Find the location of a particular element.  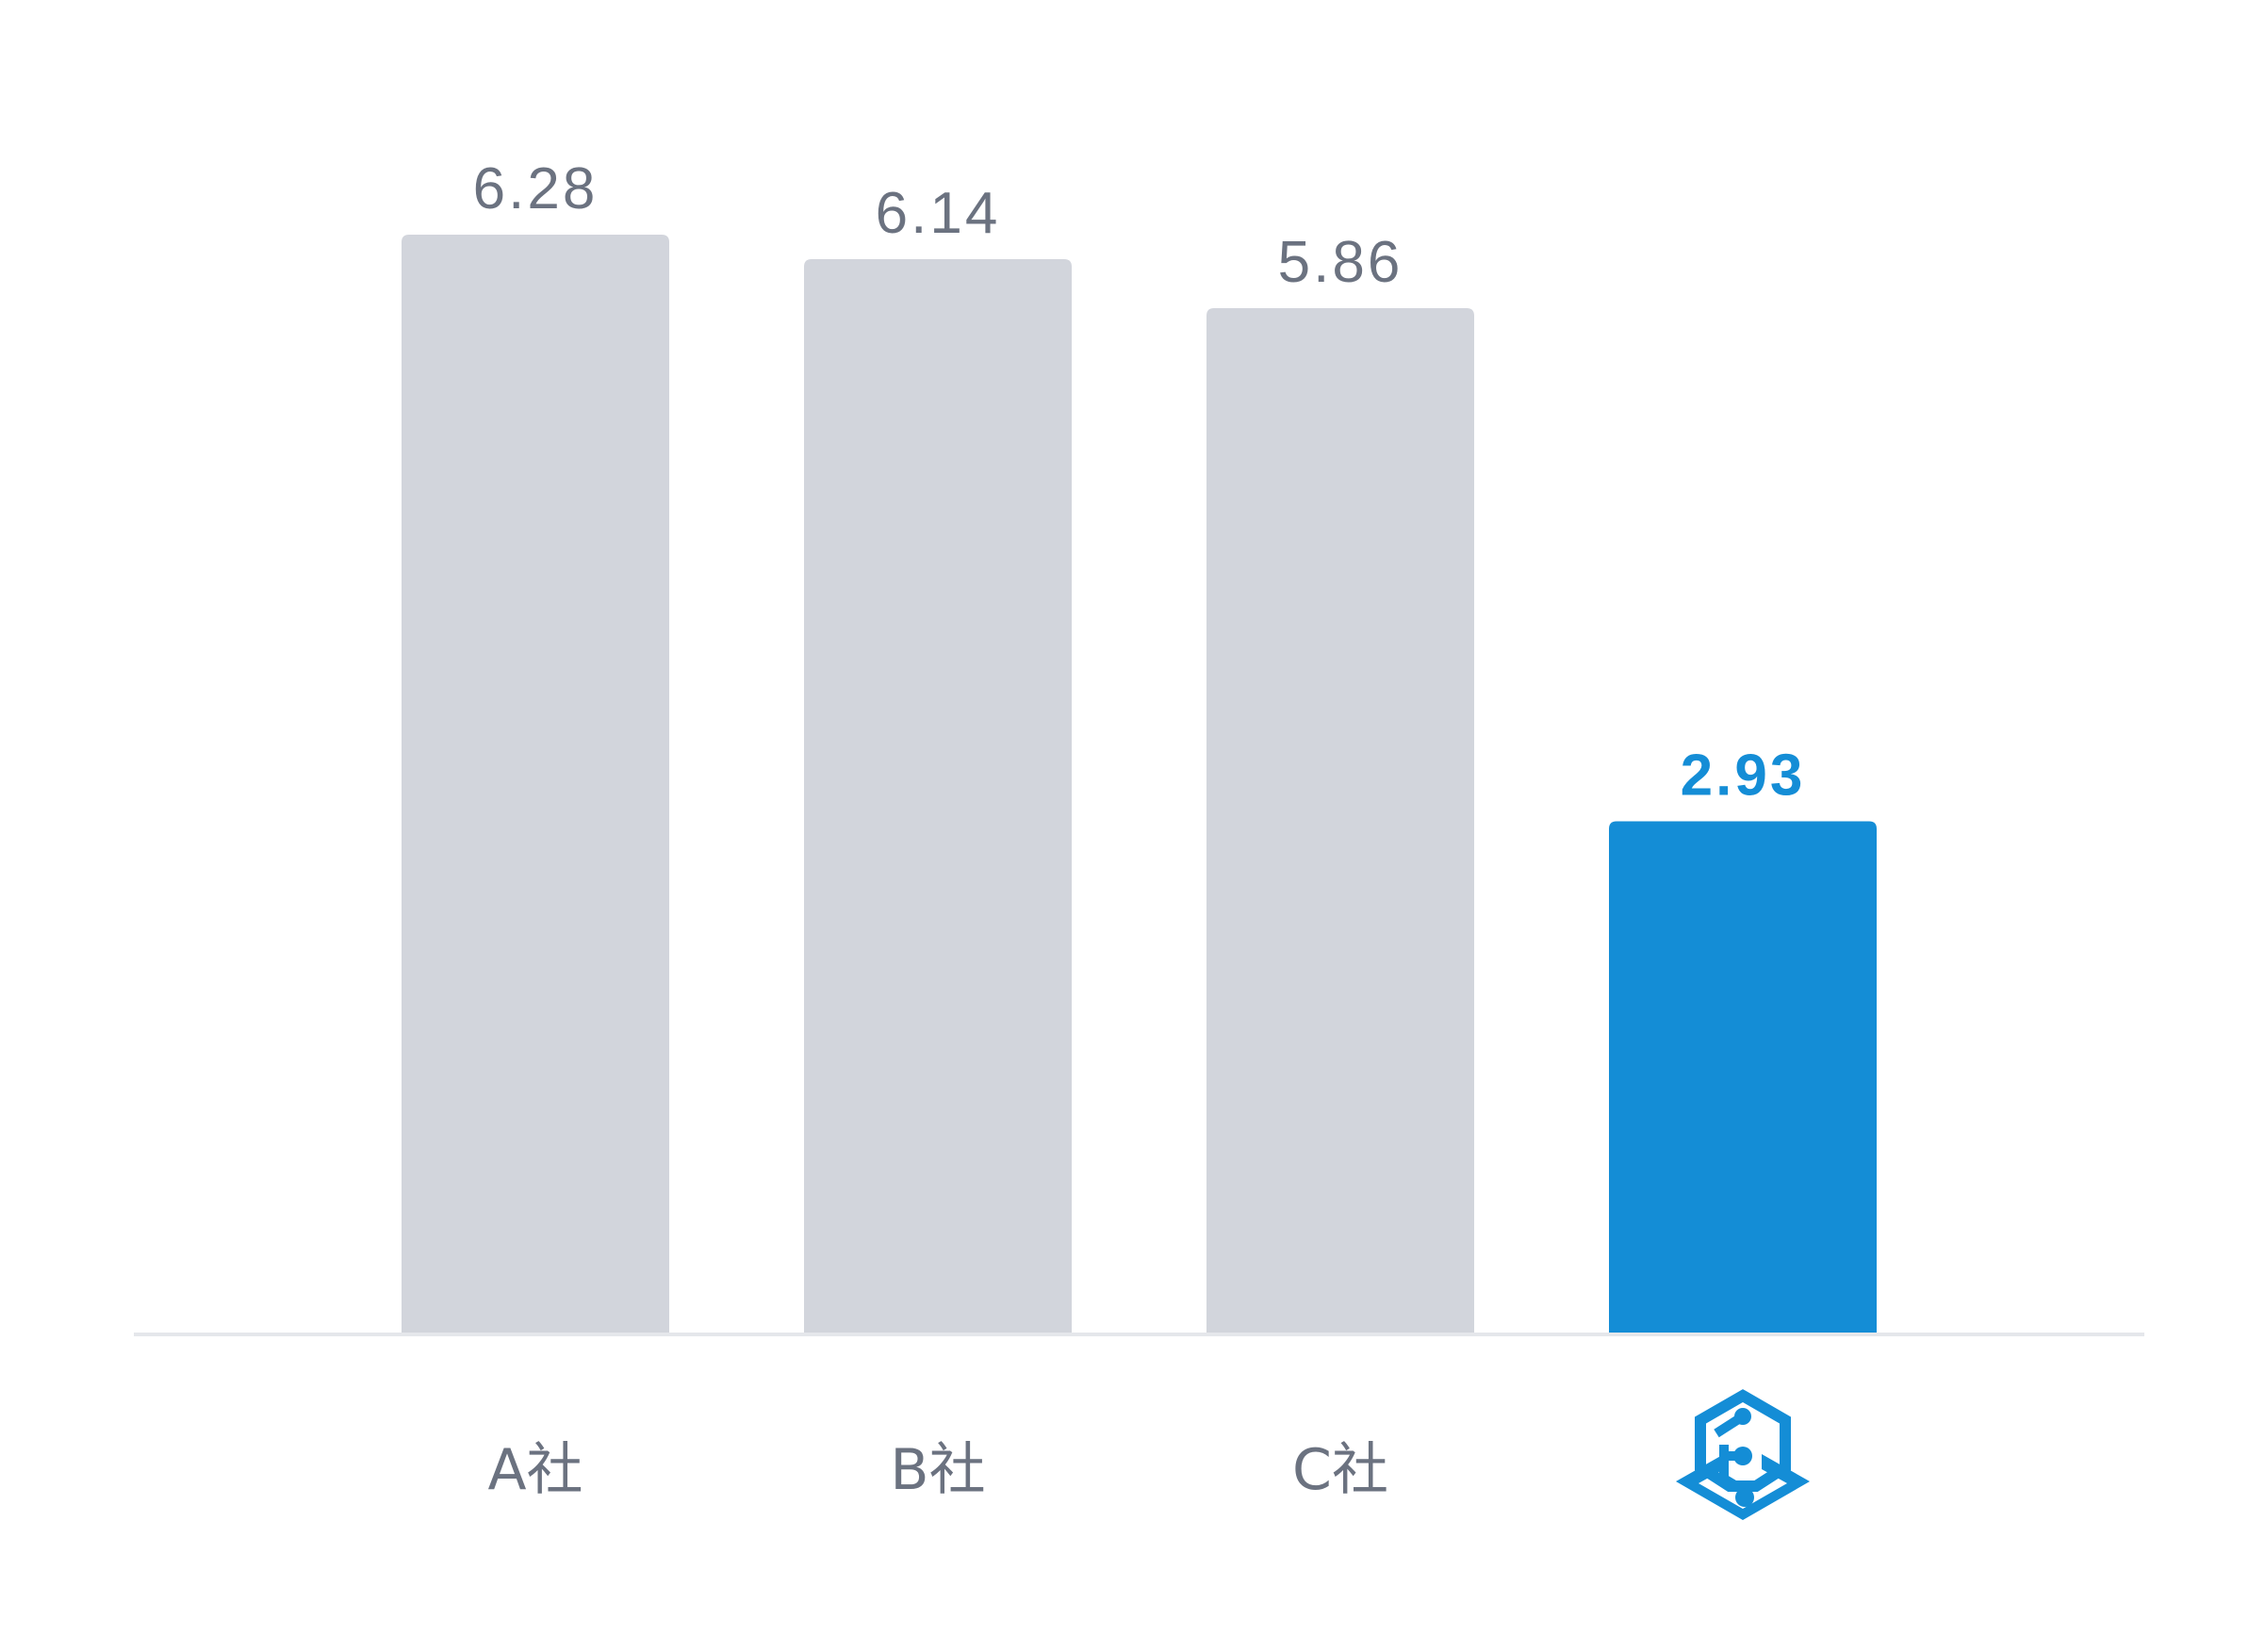

value-label: 6.28 is located at coordinates (536, 188).